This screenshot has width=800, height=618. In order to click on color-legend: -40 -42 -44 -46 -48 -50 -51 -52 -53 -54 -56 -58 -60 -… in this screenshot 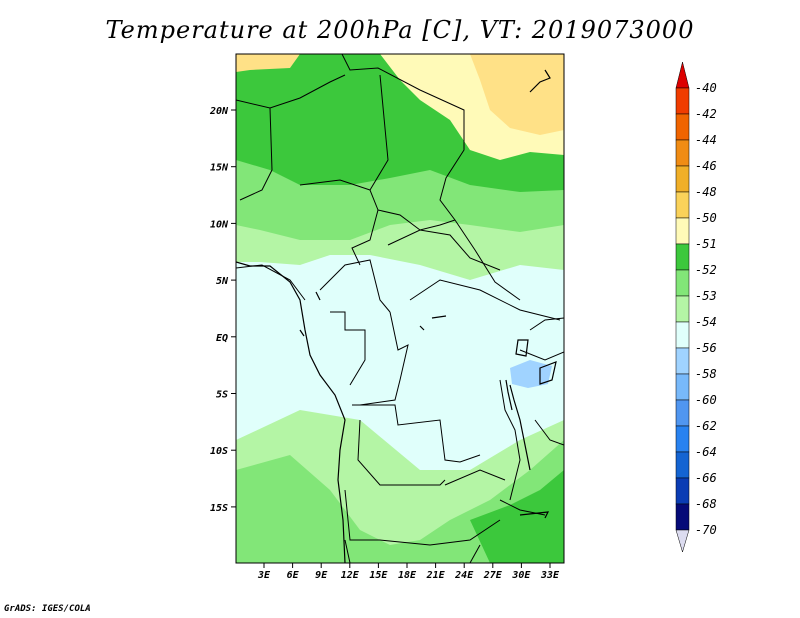, I will do `click(696, 307)`.